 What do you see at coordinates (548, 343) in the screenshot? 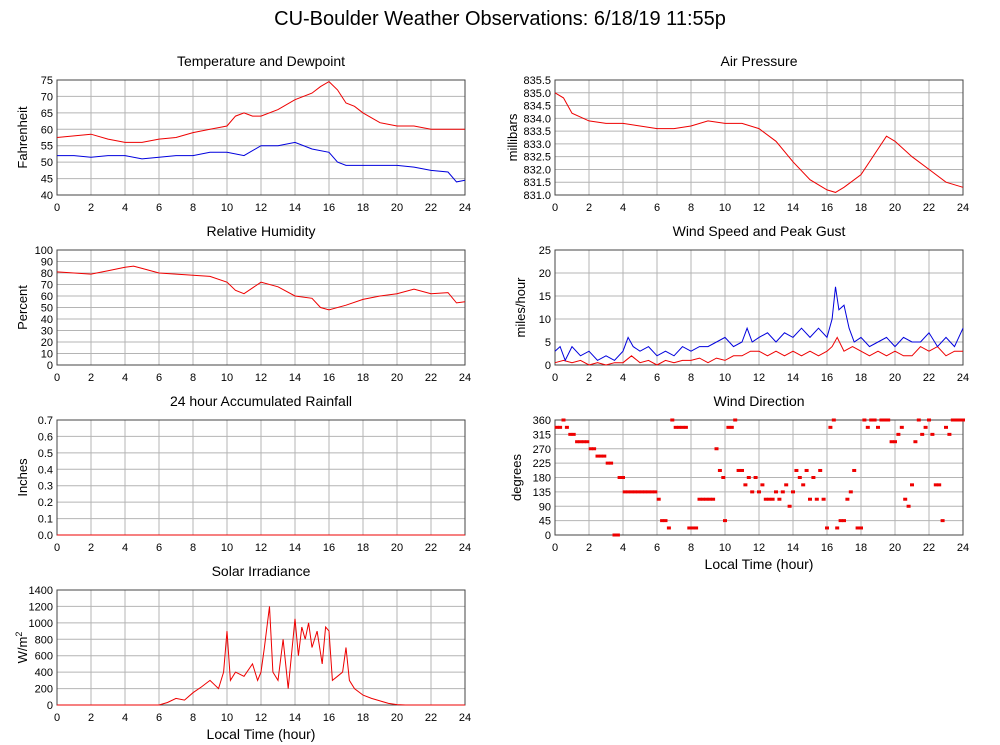
I see `y-tick-label: 5` at bounding box center [548, 343].